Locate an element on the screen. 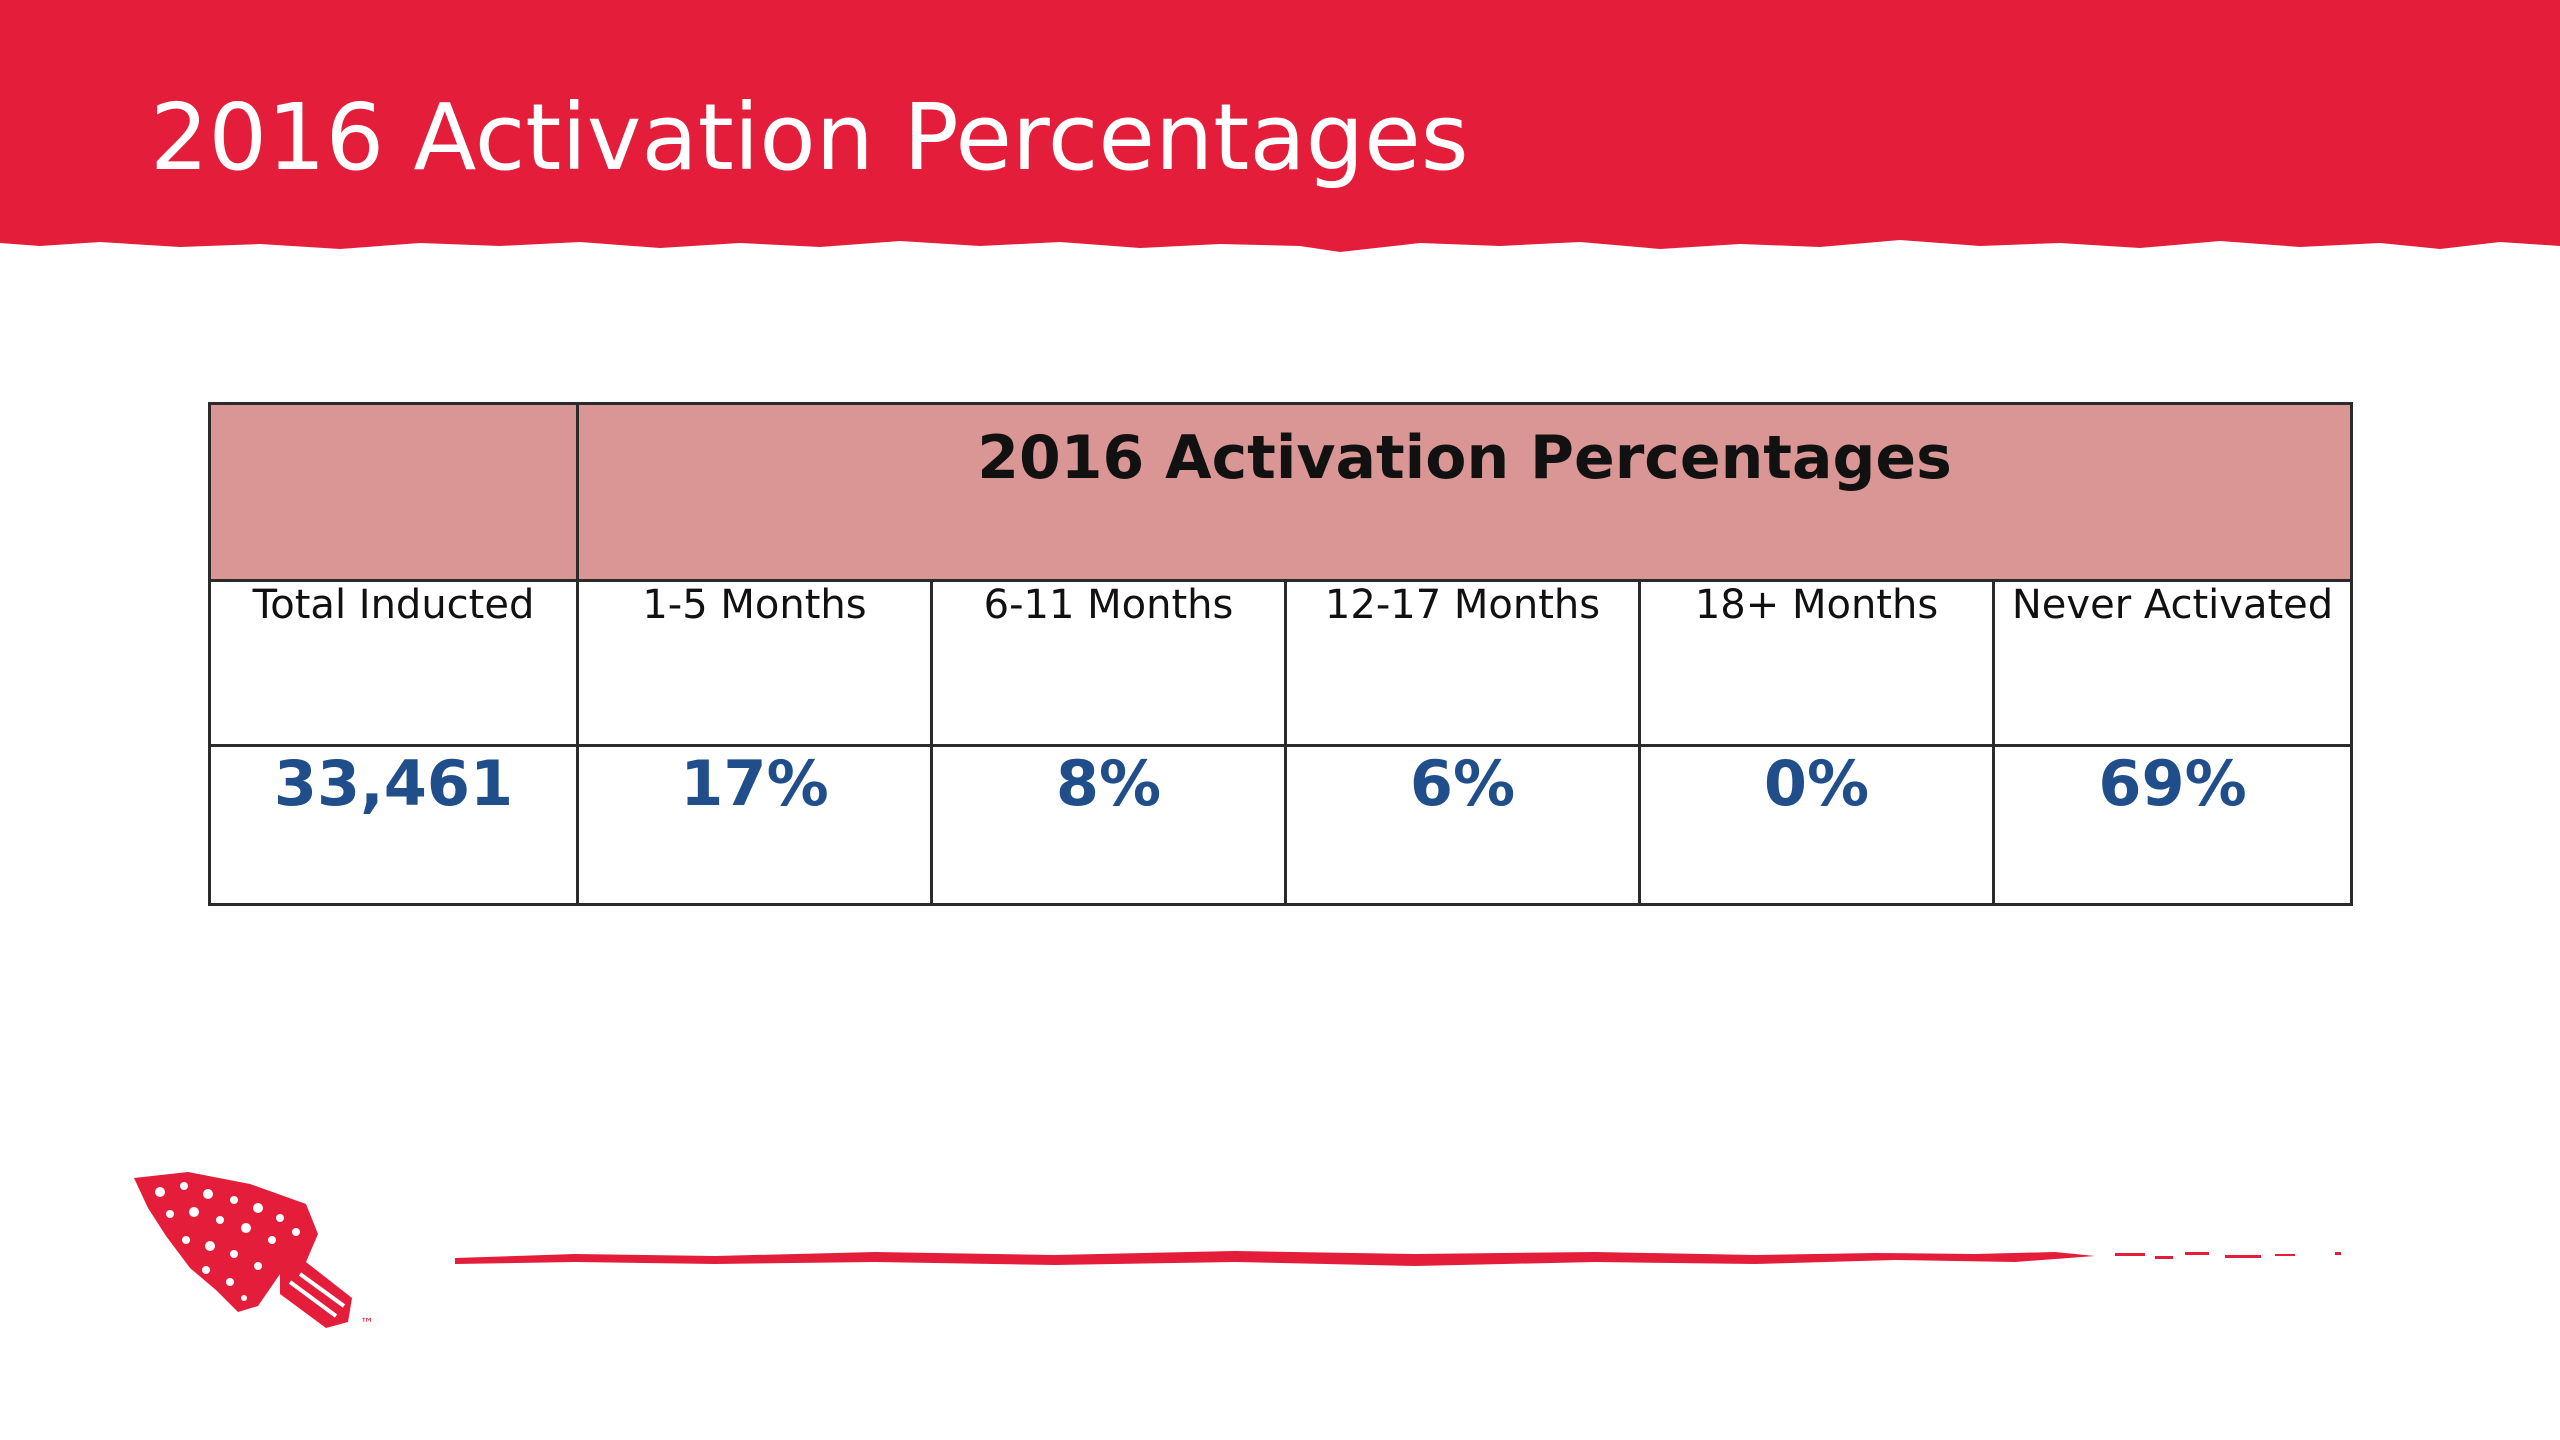  column-label-total-inducted: Total Inducted is located at coordinates (393, 663).